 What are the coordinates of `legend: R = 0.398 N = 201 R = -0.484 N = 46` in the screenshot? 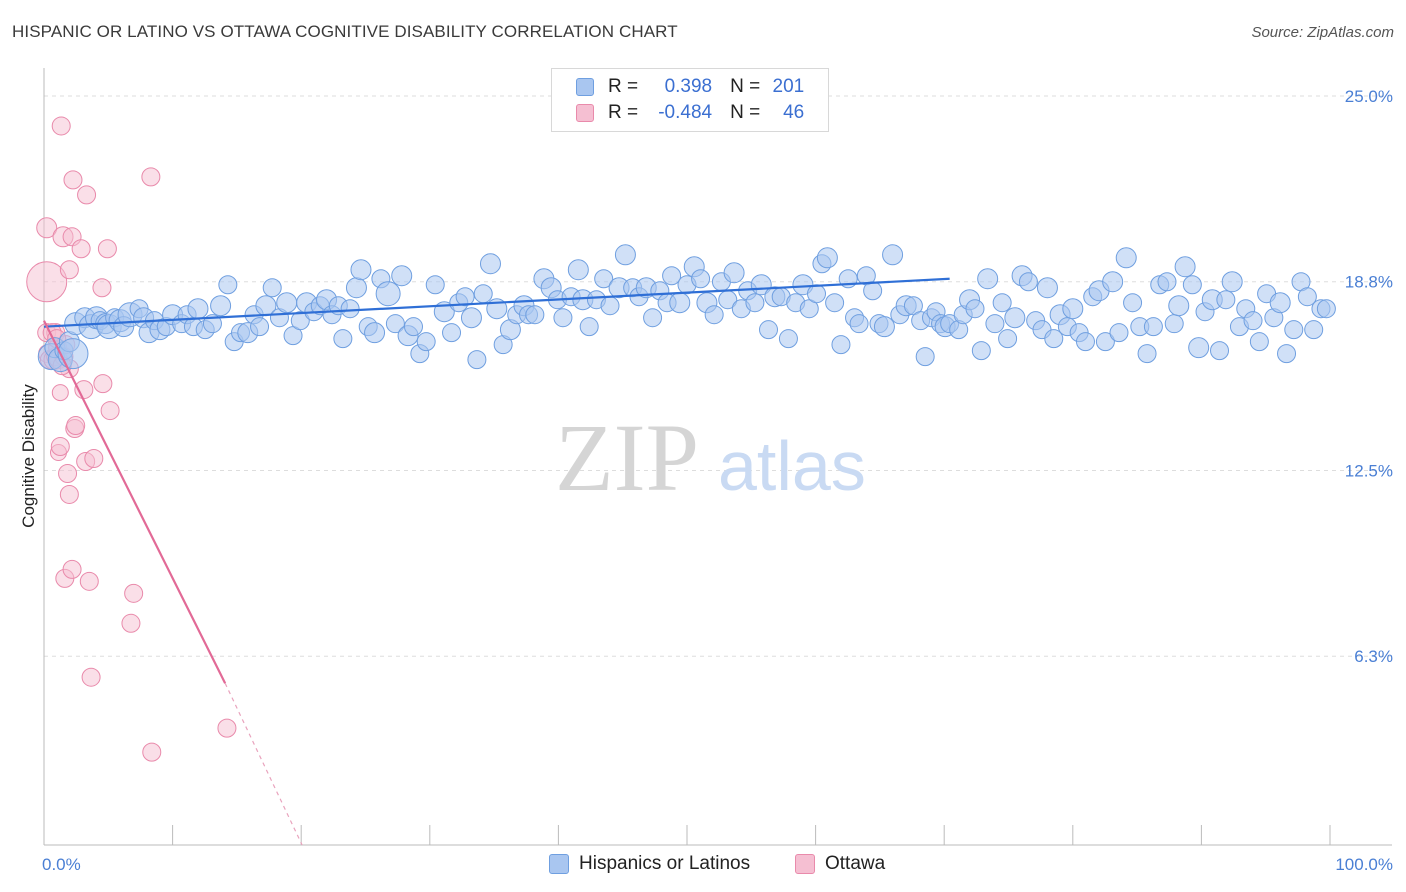 It's located at (690, 100).